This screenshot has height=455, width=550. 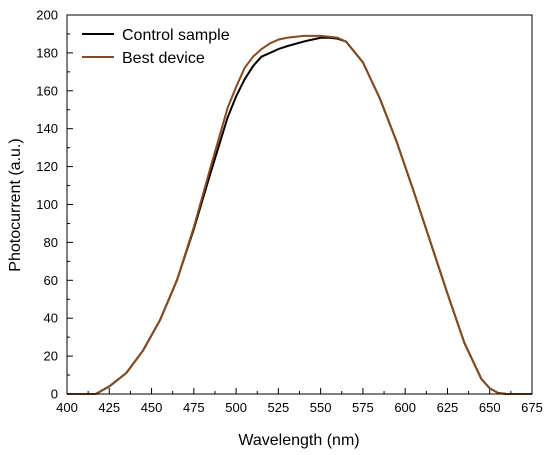 What do you see at coordinates (47, 166) in the screenshot?
I see `y-tick-label: 120` at bounding box center [47, 166].